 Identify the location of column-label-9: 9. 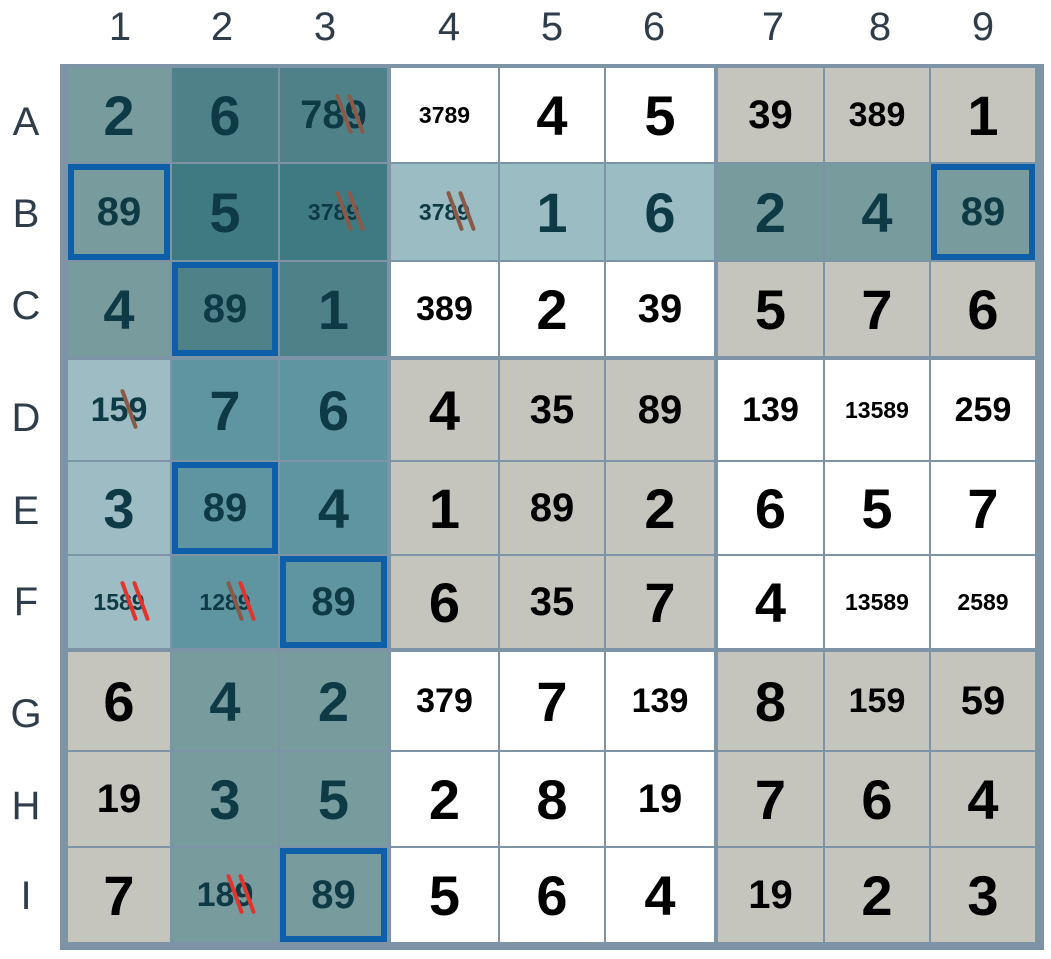
(983, 27).